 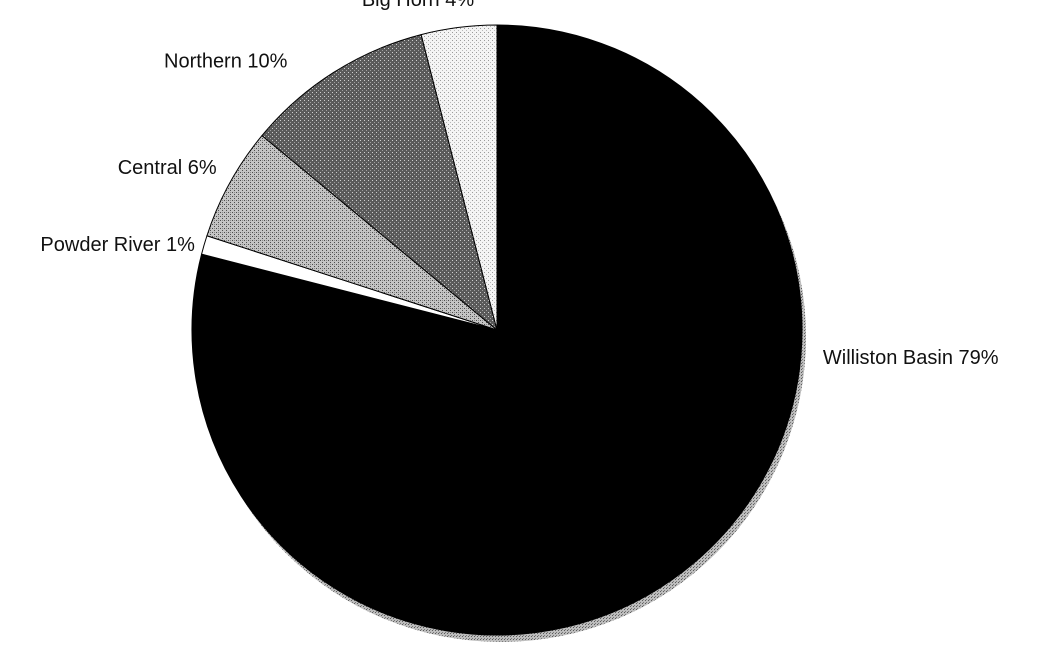 I want to click on pie-label-williston-basin: Williston Basin 79%, so click(x=911, y=358).